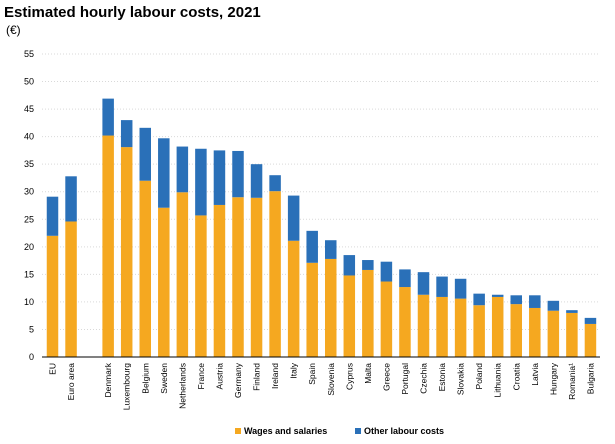 Image resolution: width=615 pixels, height=444 pixels. What do you see at coordinates (275, 376) in the screenshot?
I see `x-tick-label: Ireland` at bounding box center [275, 376].